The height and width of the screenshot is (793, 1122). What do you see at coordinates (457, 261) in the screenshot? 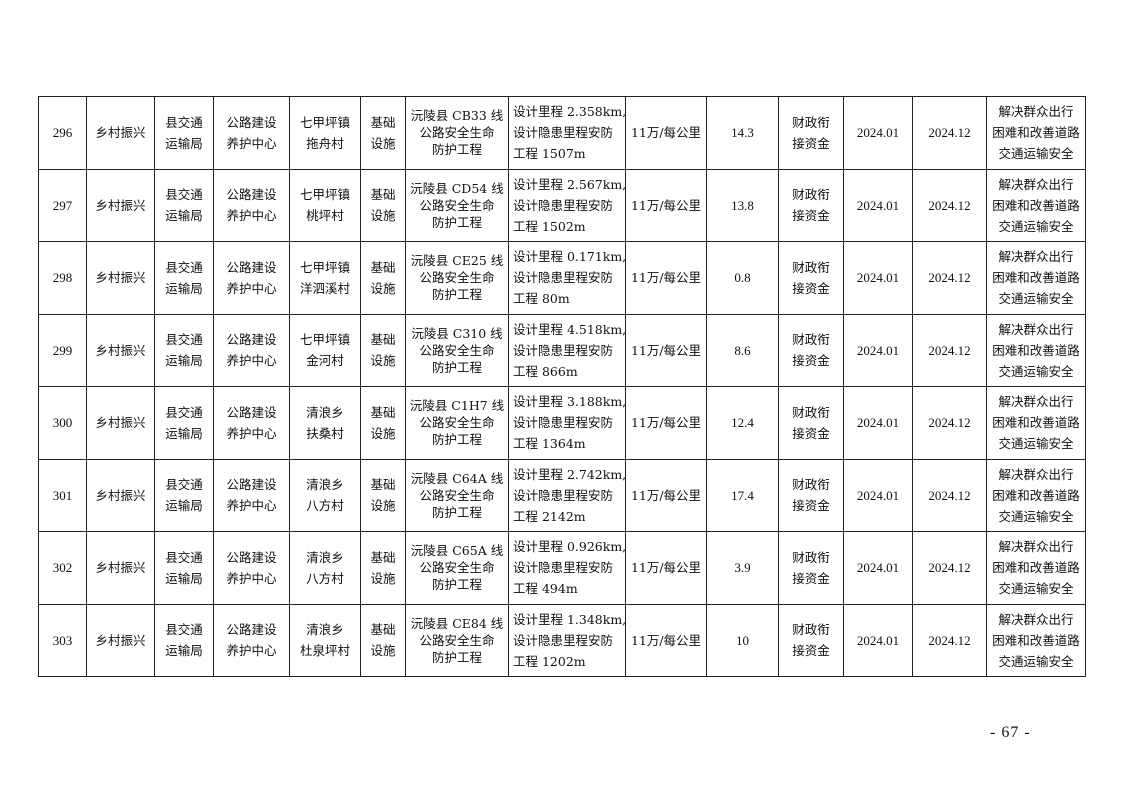
I see `cell-text-proj1: 沅陵县 CE25 线` at bounding box center [457, 261].